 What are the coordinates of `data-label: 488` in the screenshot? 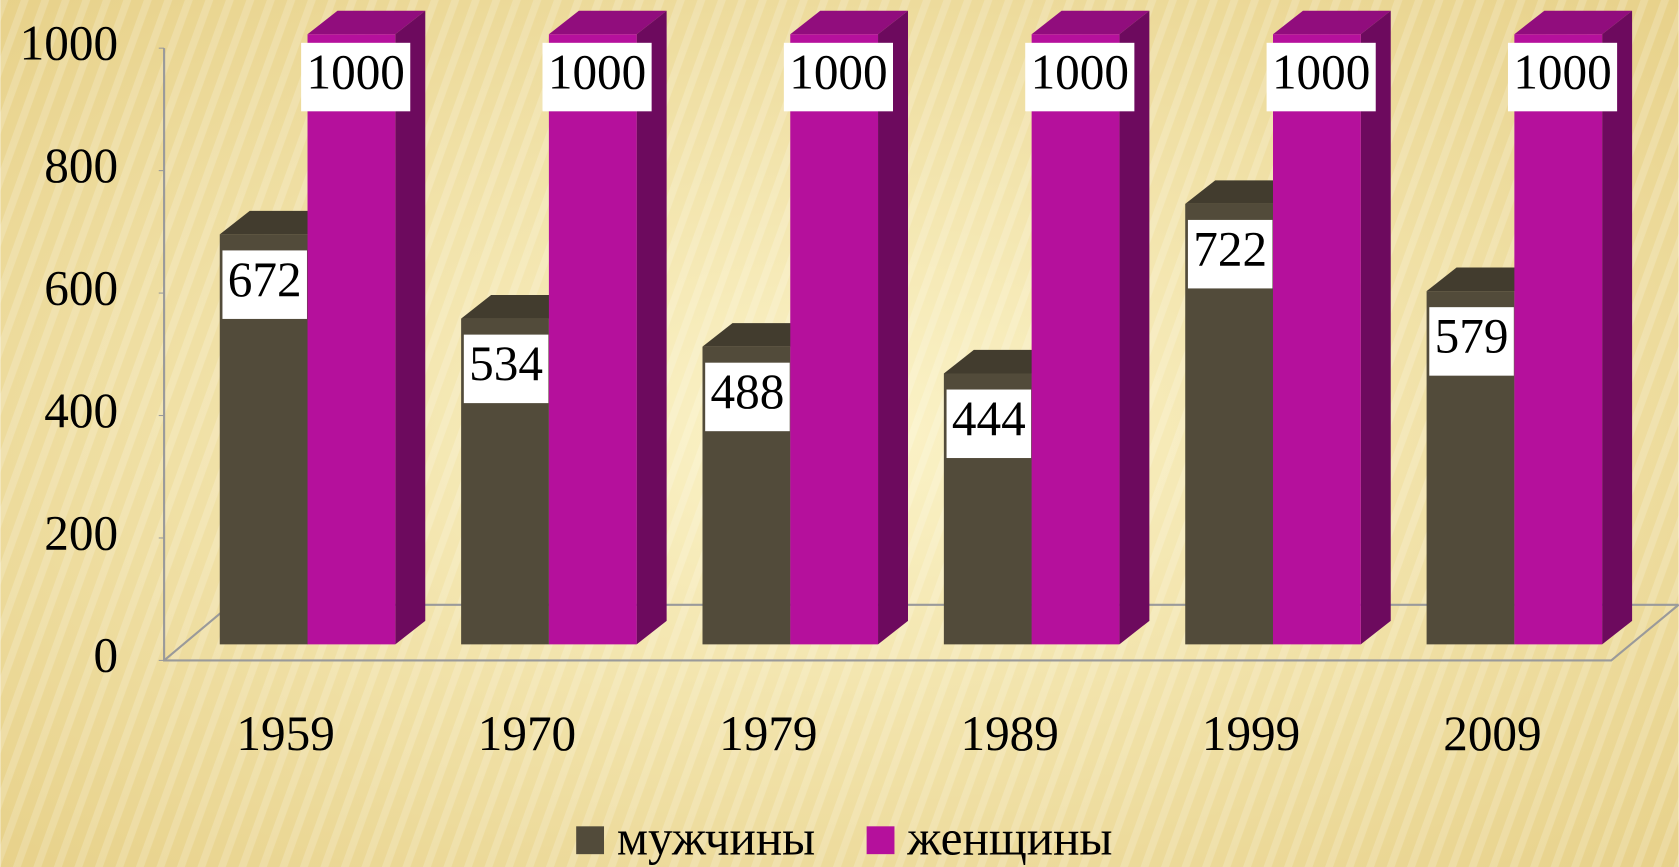 It's located at (747, 397).